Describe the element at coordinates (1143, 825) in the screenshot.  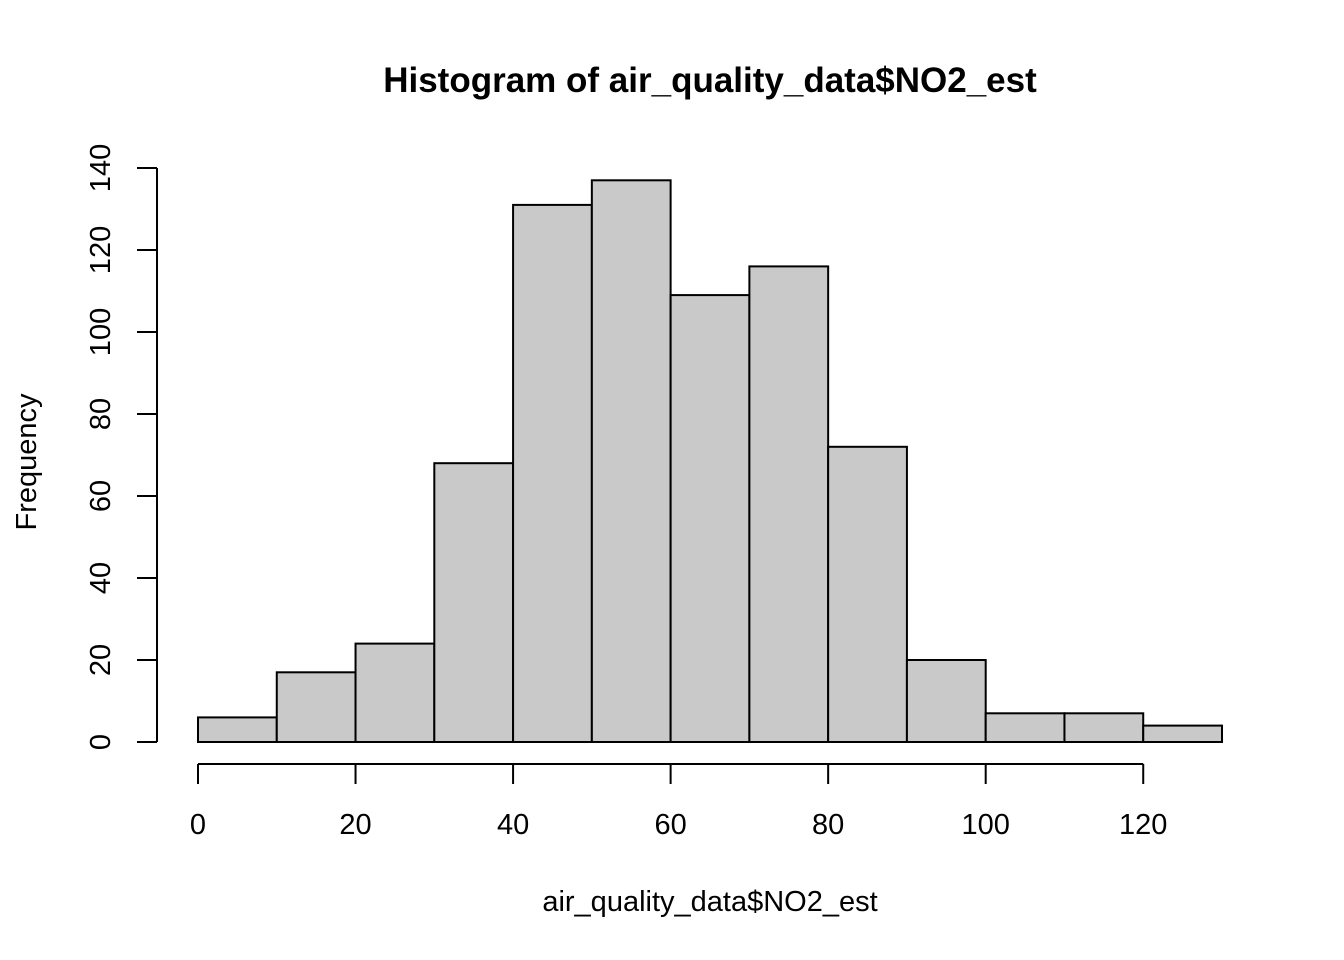
I see `x-tick-label: 120` at that location.